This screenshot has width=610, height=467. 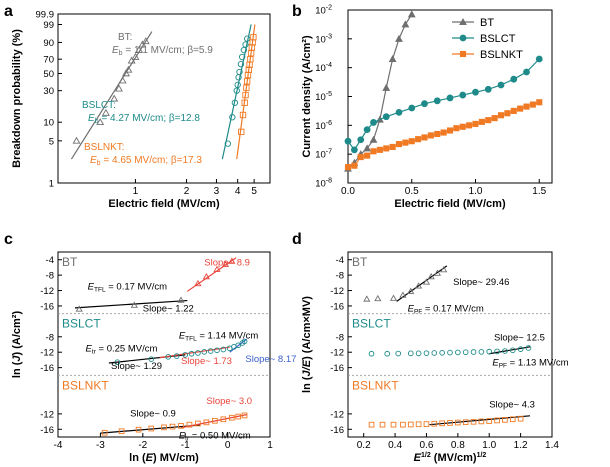 What do you see at coordinates (48, 123) in the screenshot?
I see `y-tick-label: 10` at bounding box center [48, 123].